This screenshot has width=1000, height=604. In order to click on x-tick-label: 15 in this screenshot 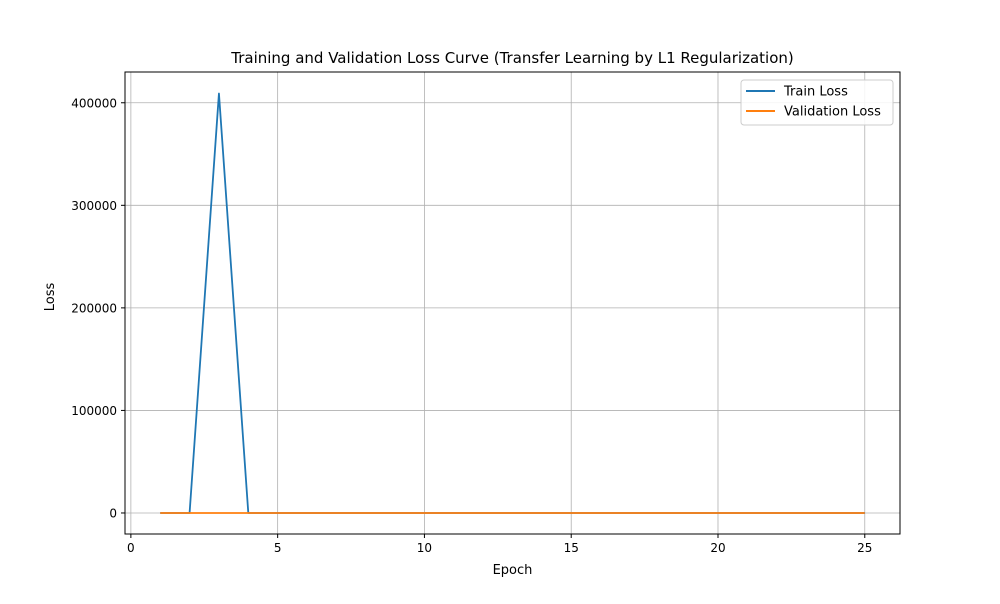, I will do `click(571, 548)`.